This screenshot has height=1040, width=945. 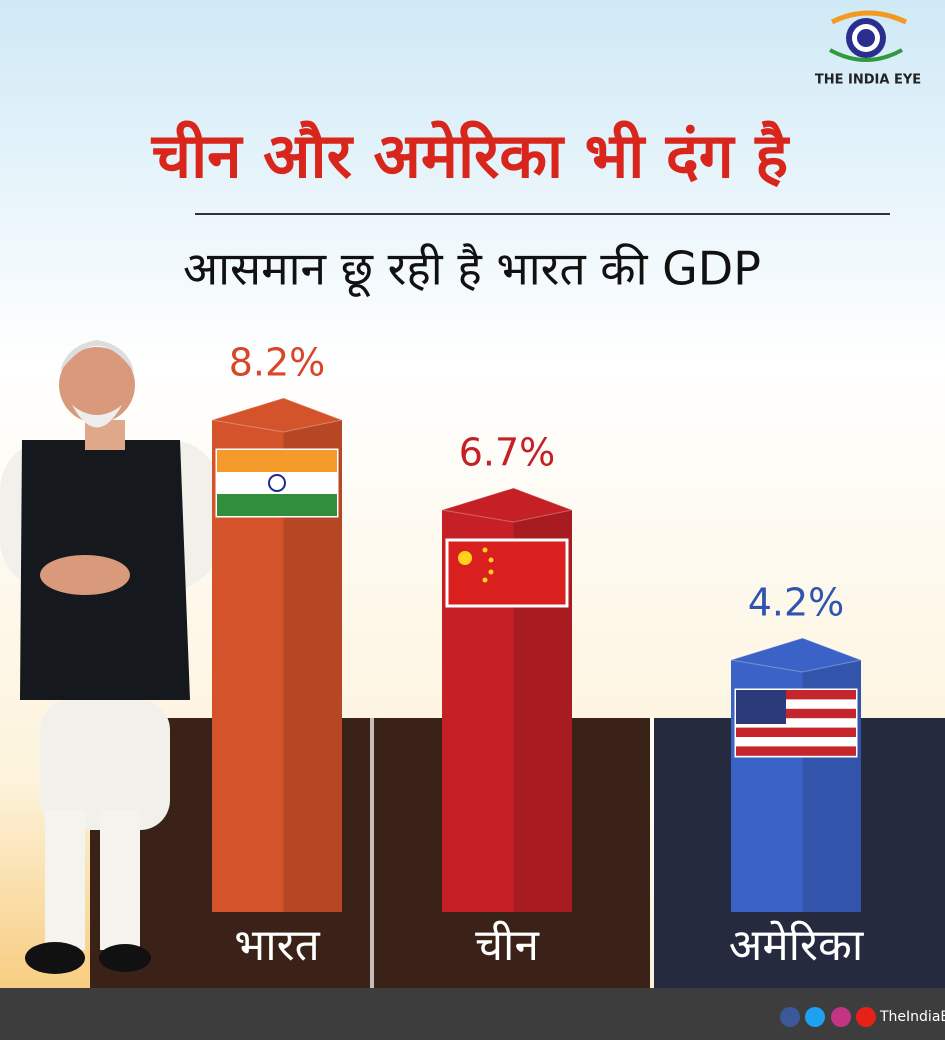 What do you see at coordinates (277, 945) in the screenshot?
I see `category-label: भारत` at bounding box center [277, 945].